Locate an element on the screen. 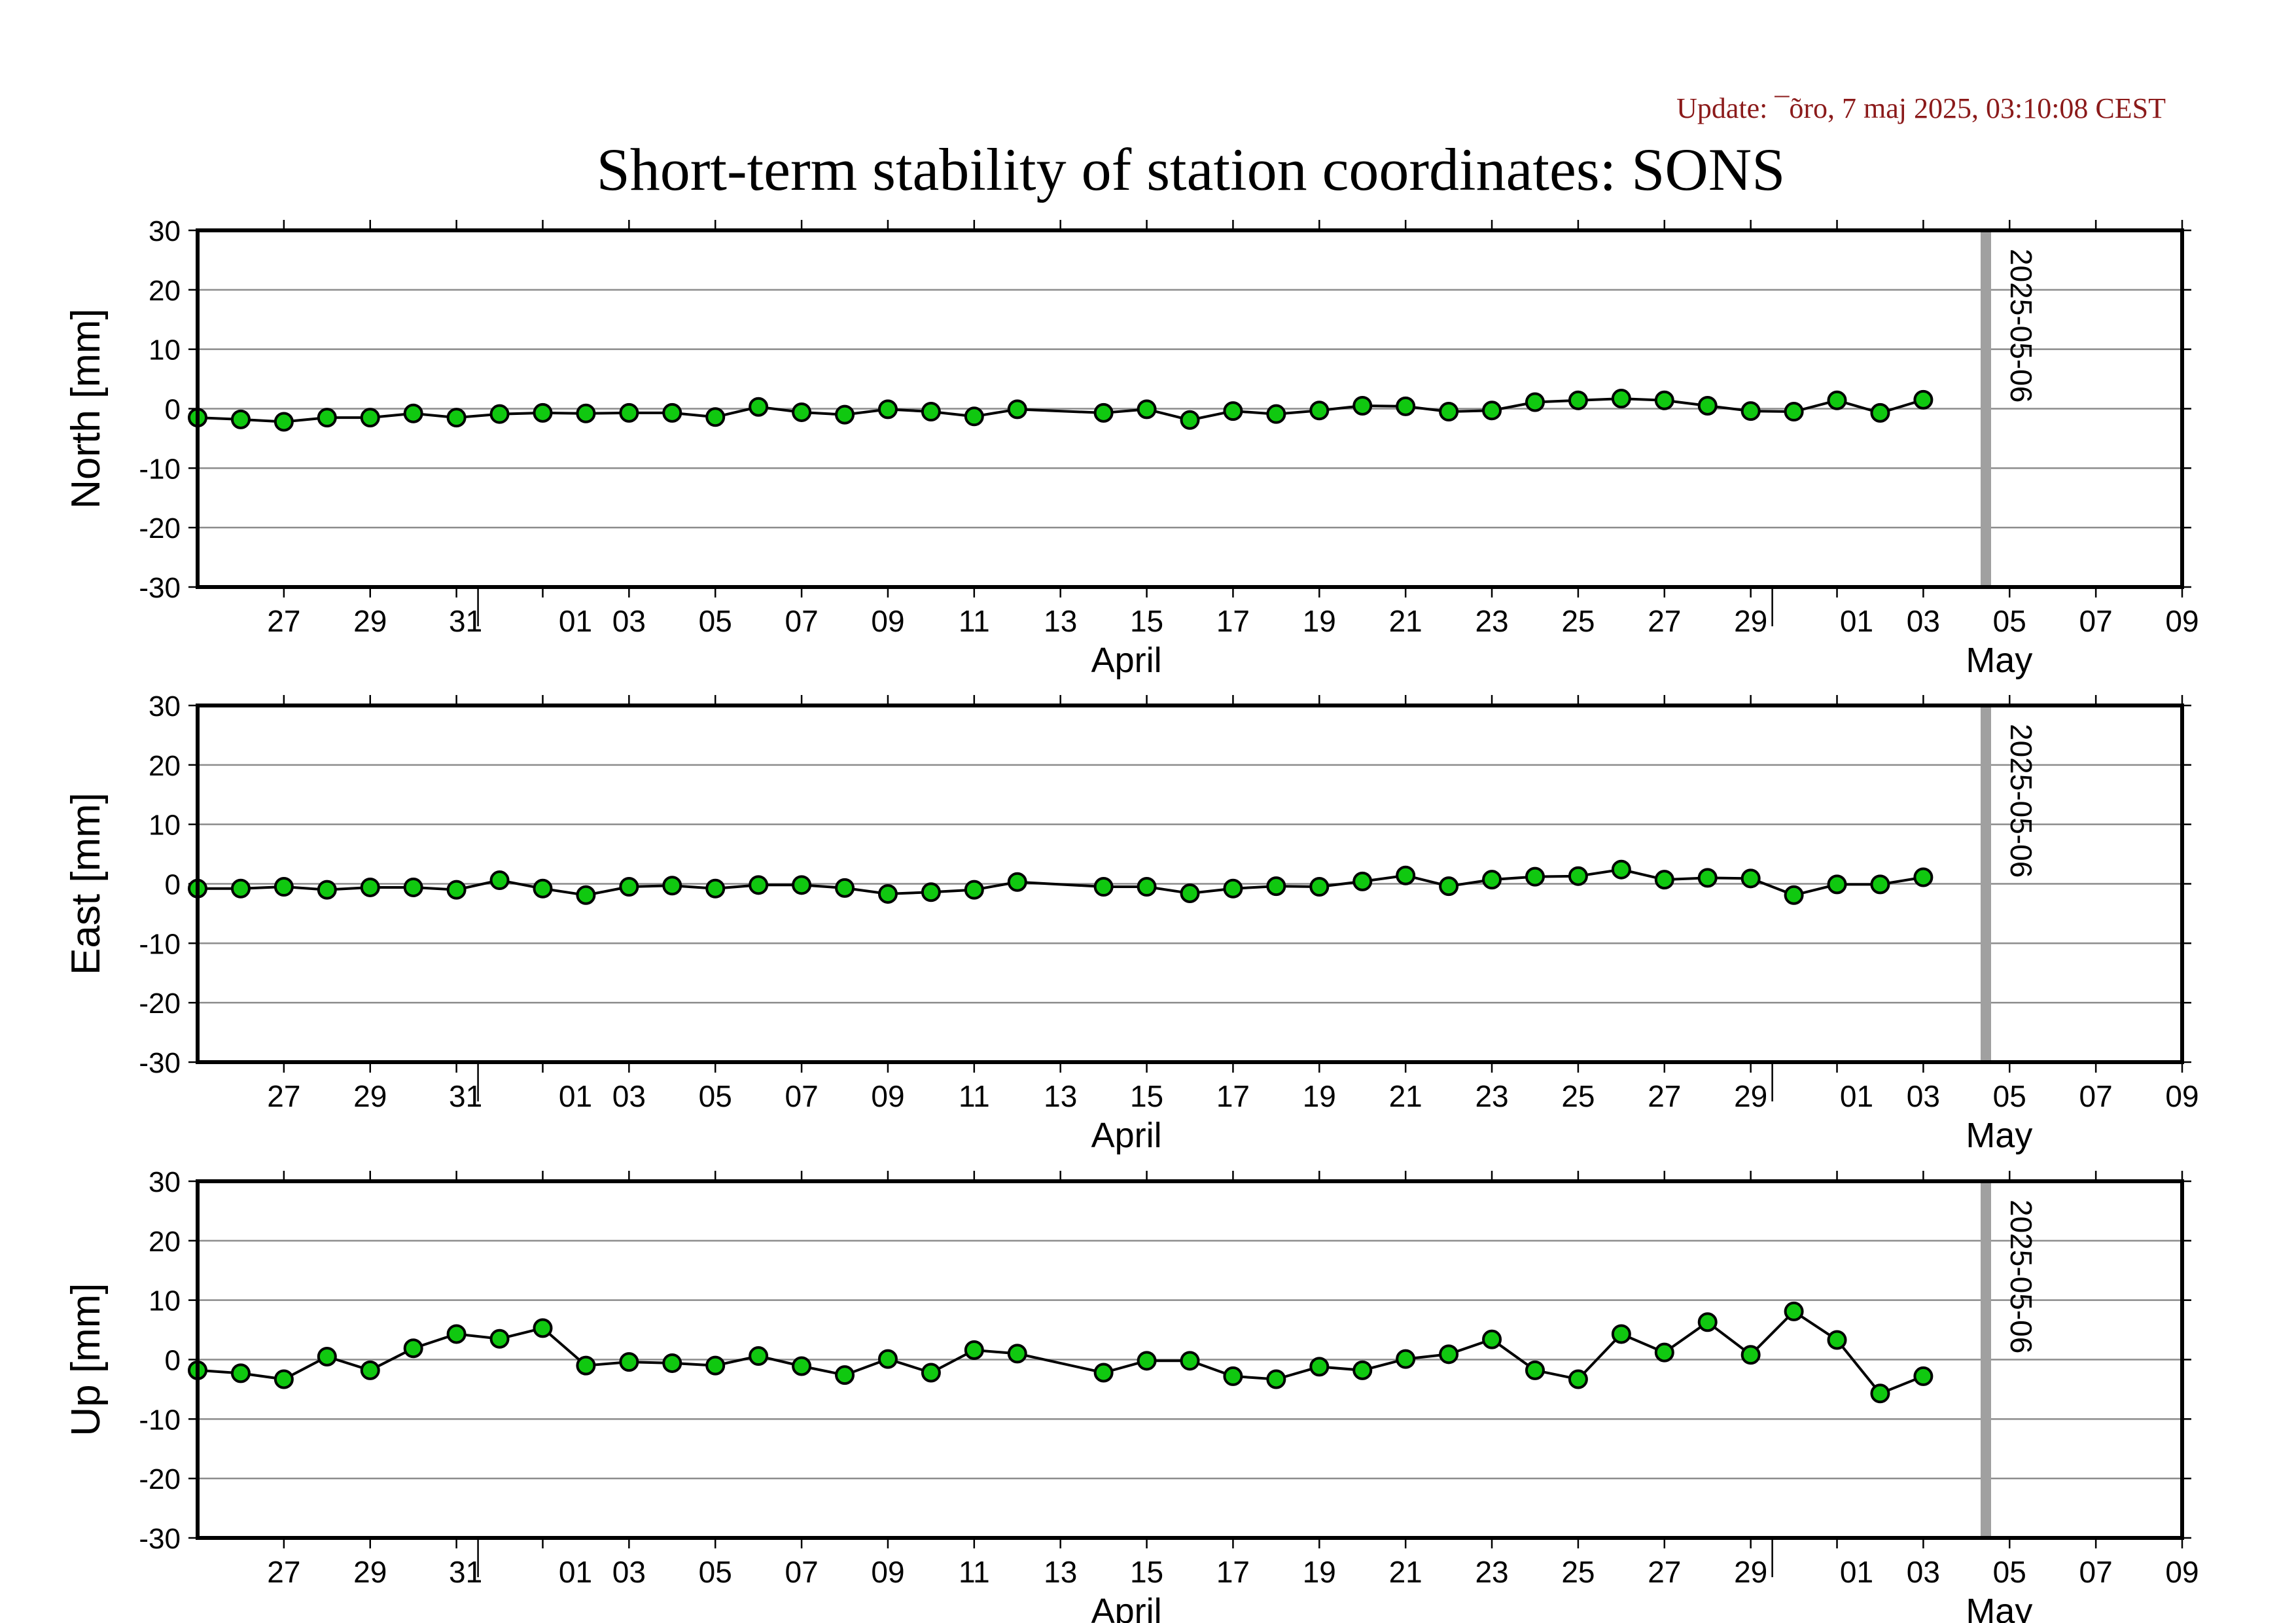 The height and width of the screenshot is (1623, 2296). y-tick-label: 30 is located at coordinates (165, 706).